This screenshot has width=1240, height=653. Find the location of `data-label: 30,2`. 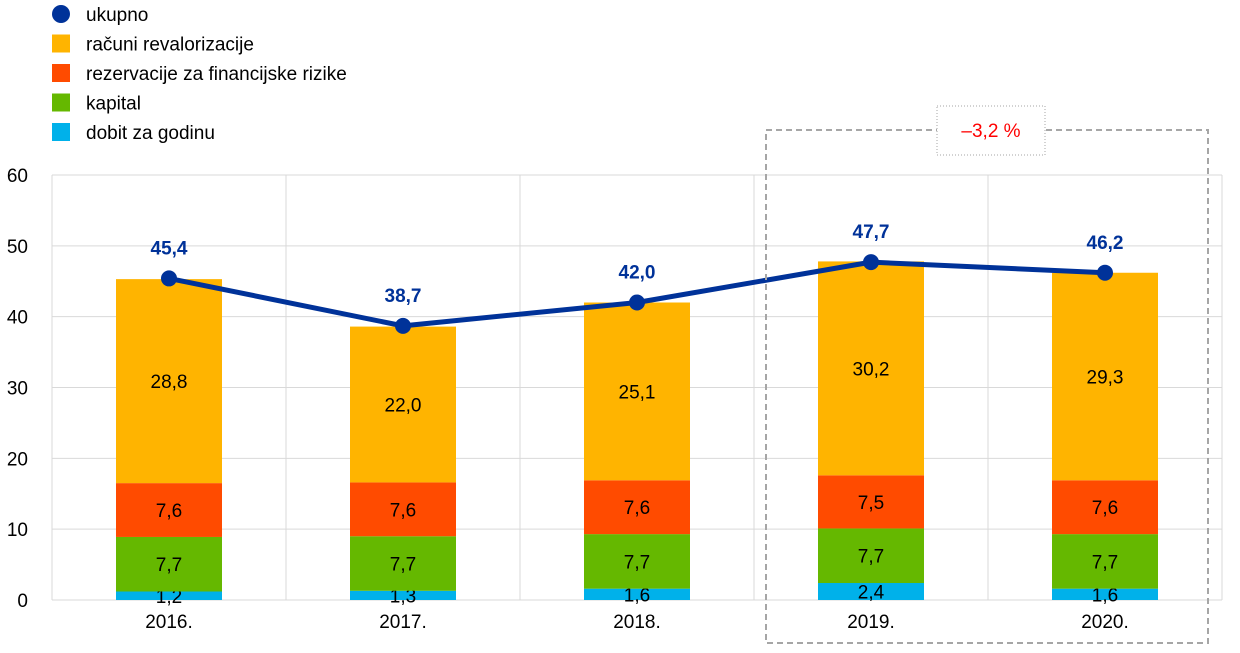

data-label: 30,2 is located at coordinates (871, 369).